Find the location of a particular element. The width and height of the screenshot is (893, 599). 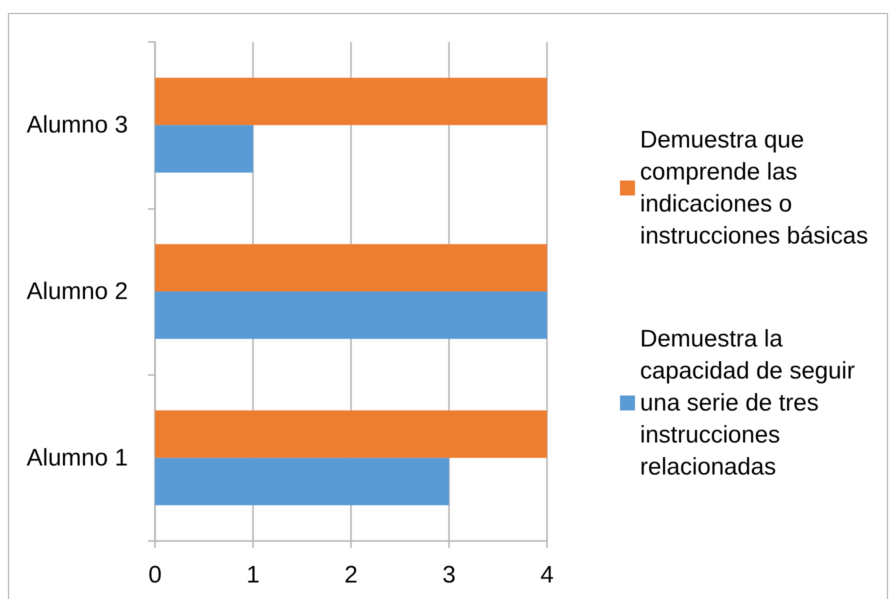

x-tick-label: 2 is located at coordinates (351, 575).